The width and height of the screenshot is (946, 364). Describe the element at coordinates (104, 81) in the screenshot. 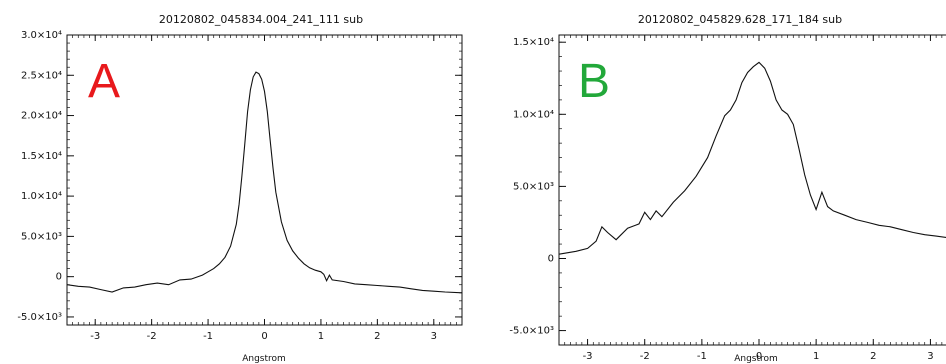

I see `panel-label: A` at that location.